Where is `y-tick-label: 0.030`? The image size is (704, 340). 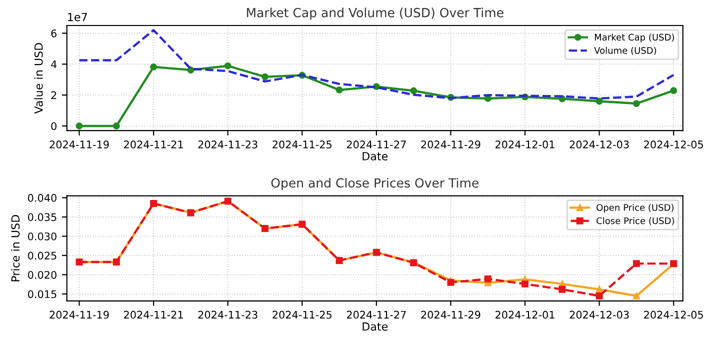 y-tick-label: 0.030 is located at coordinates (42, 236).